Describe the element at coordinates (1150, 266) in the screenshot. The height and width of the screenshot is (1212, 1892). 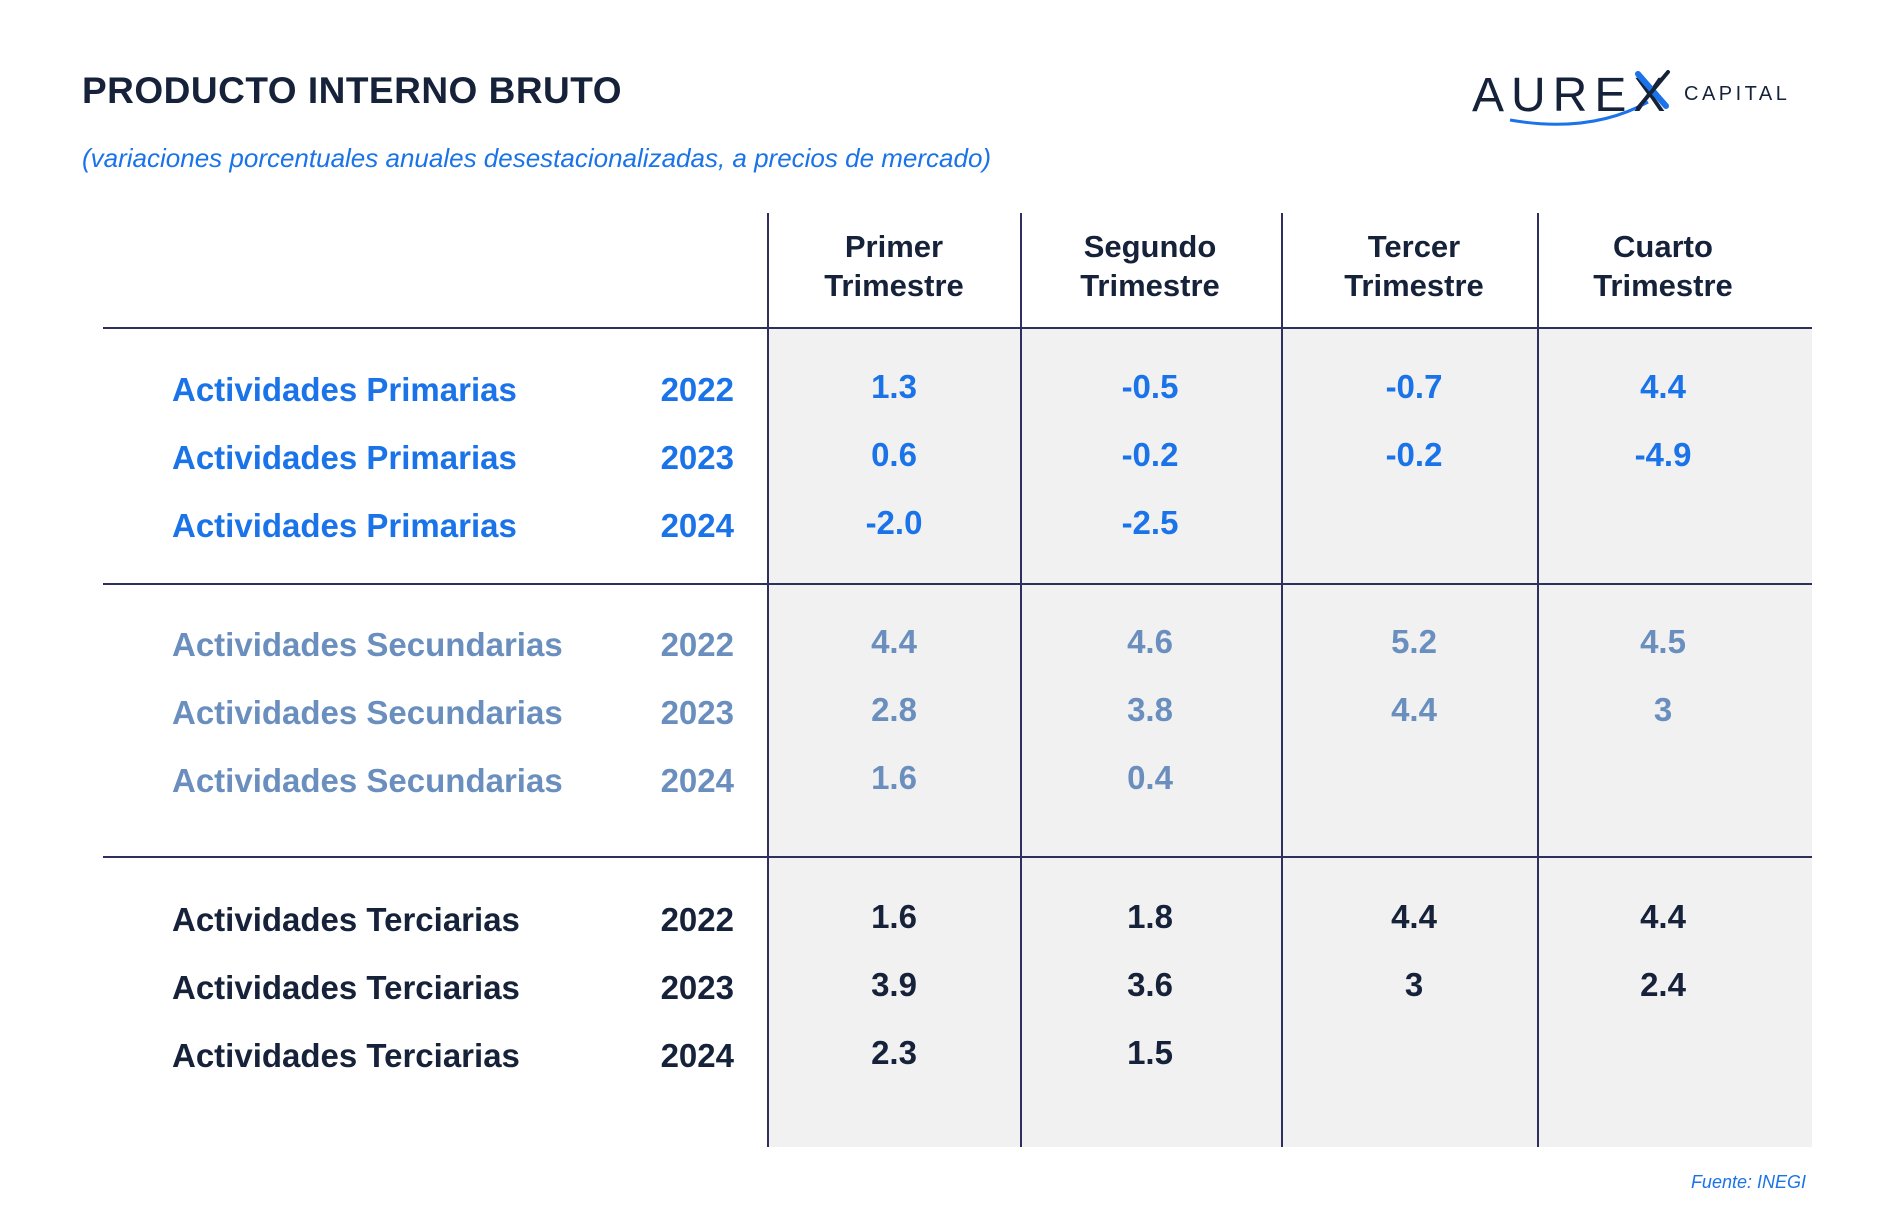
I see `column-header: Segundo Trimestre` at that location.